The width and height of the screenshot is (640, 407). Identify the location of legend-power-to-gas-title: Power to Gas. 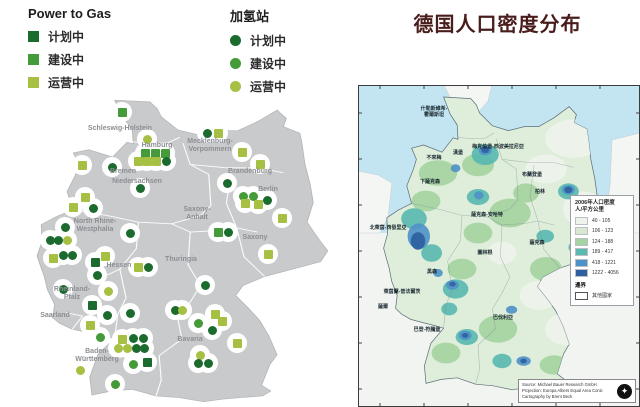
(70, 13).